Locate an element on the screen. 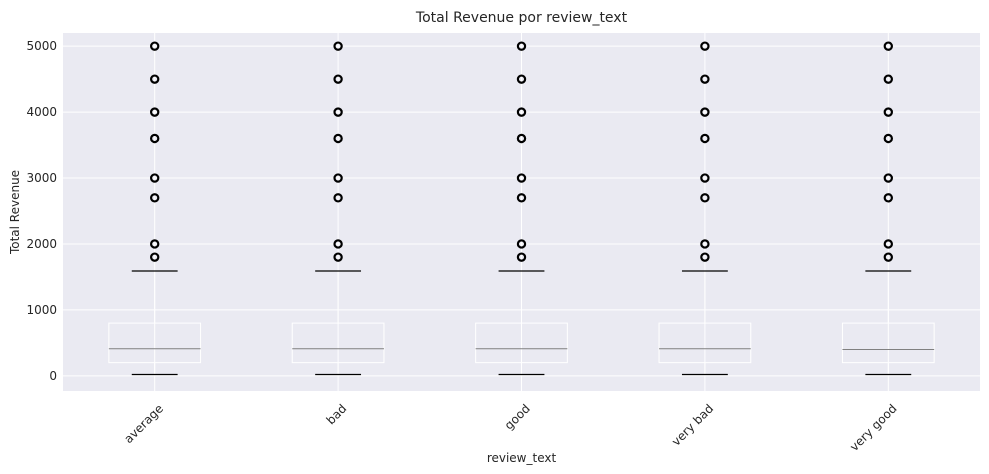 This screenshot has height=474, width=989. x-tick-label: average is located at coordinates (143, 423).